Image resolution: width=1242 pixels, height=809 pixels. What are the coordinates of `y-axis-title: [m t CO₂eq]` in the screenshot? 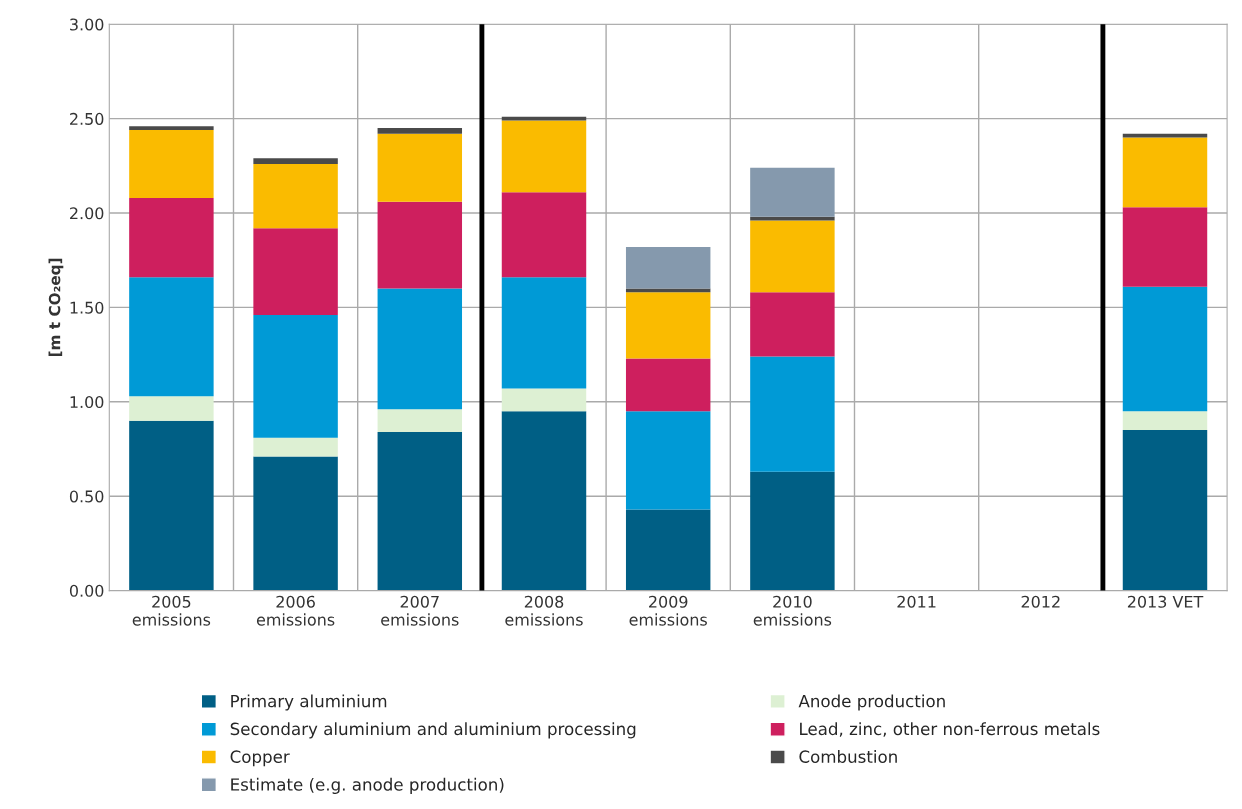 It's located at (56, 307).